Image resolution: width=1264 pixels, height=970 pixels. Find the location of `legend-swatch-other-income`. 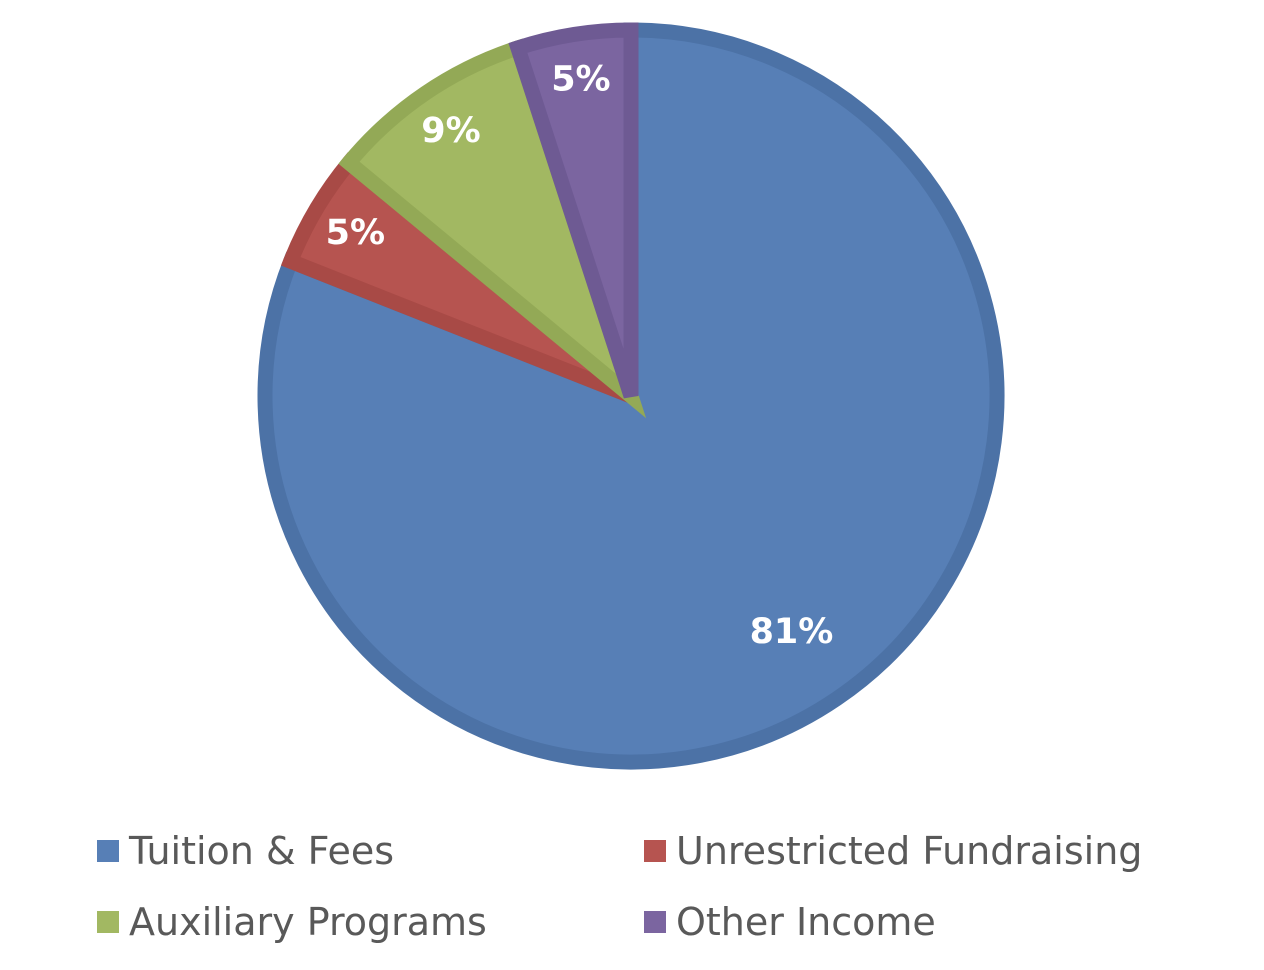

legend-swatch-other-income is located at coordinates (655, 922).